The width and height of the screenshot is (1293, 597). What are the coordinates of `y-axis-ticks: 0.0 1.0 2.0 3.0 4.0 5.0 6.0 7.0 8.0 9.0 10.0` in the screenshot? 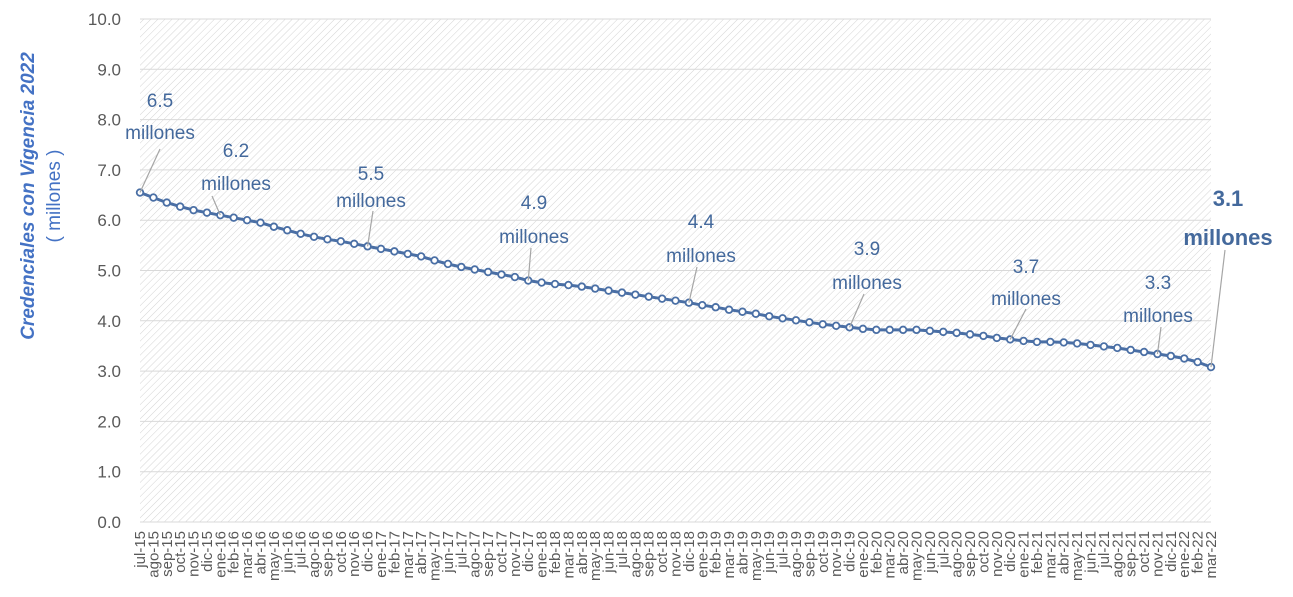 It's located at (104, 271).